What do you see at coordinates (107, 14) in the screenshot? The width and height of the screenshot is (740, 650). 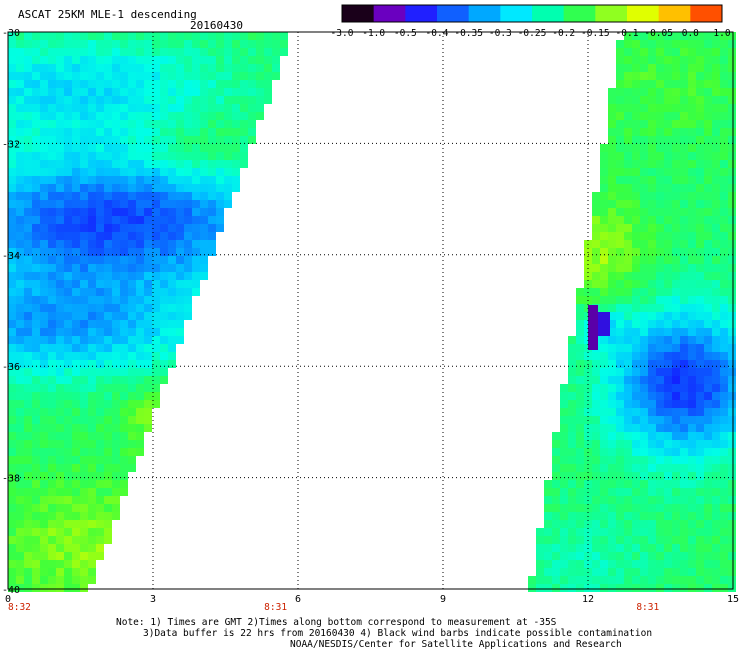 I see `chart-title: ASCAT 25KM MLE-1 descending` at bounding box center [107, 14].